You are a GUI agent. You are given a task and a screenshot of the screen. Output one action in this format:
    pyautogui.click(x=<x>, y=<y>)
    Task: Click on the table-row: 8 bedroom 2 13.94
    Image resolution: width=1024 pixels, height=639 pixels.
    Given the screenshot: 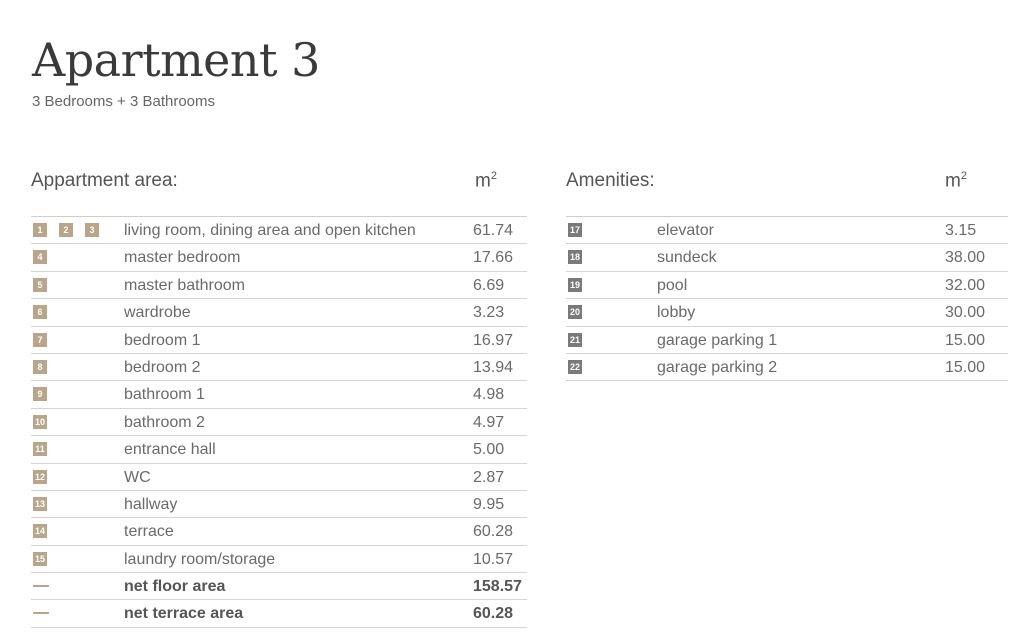 What is the action you would take?
    pyautogui.click(x=279, y=368)
    